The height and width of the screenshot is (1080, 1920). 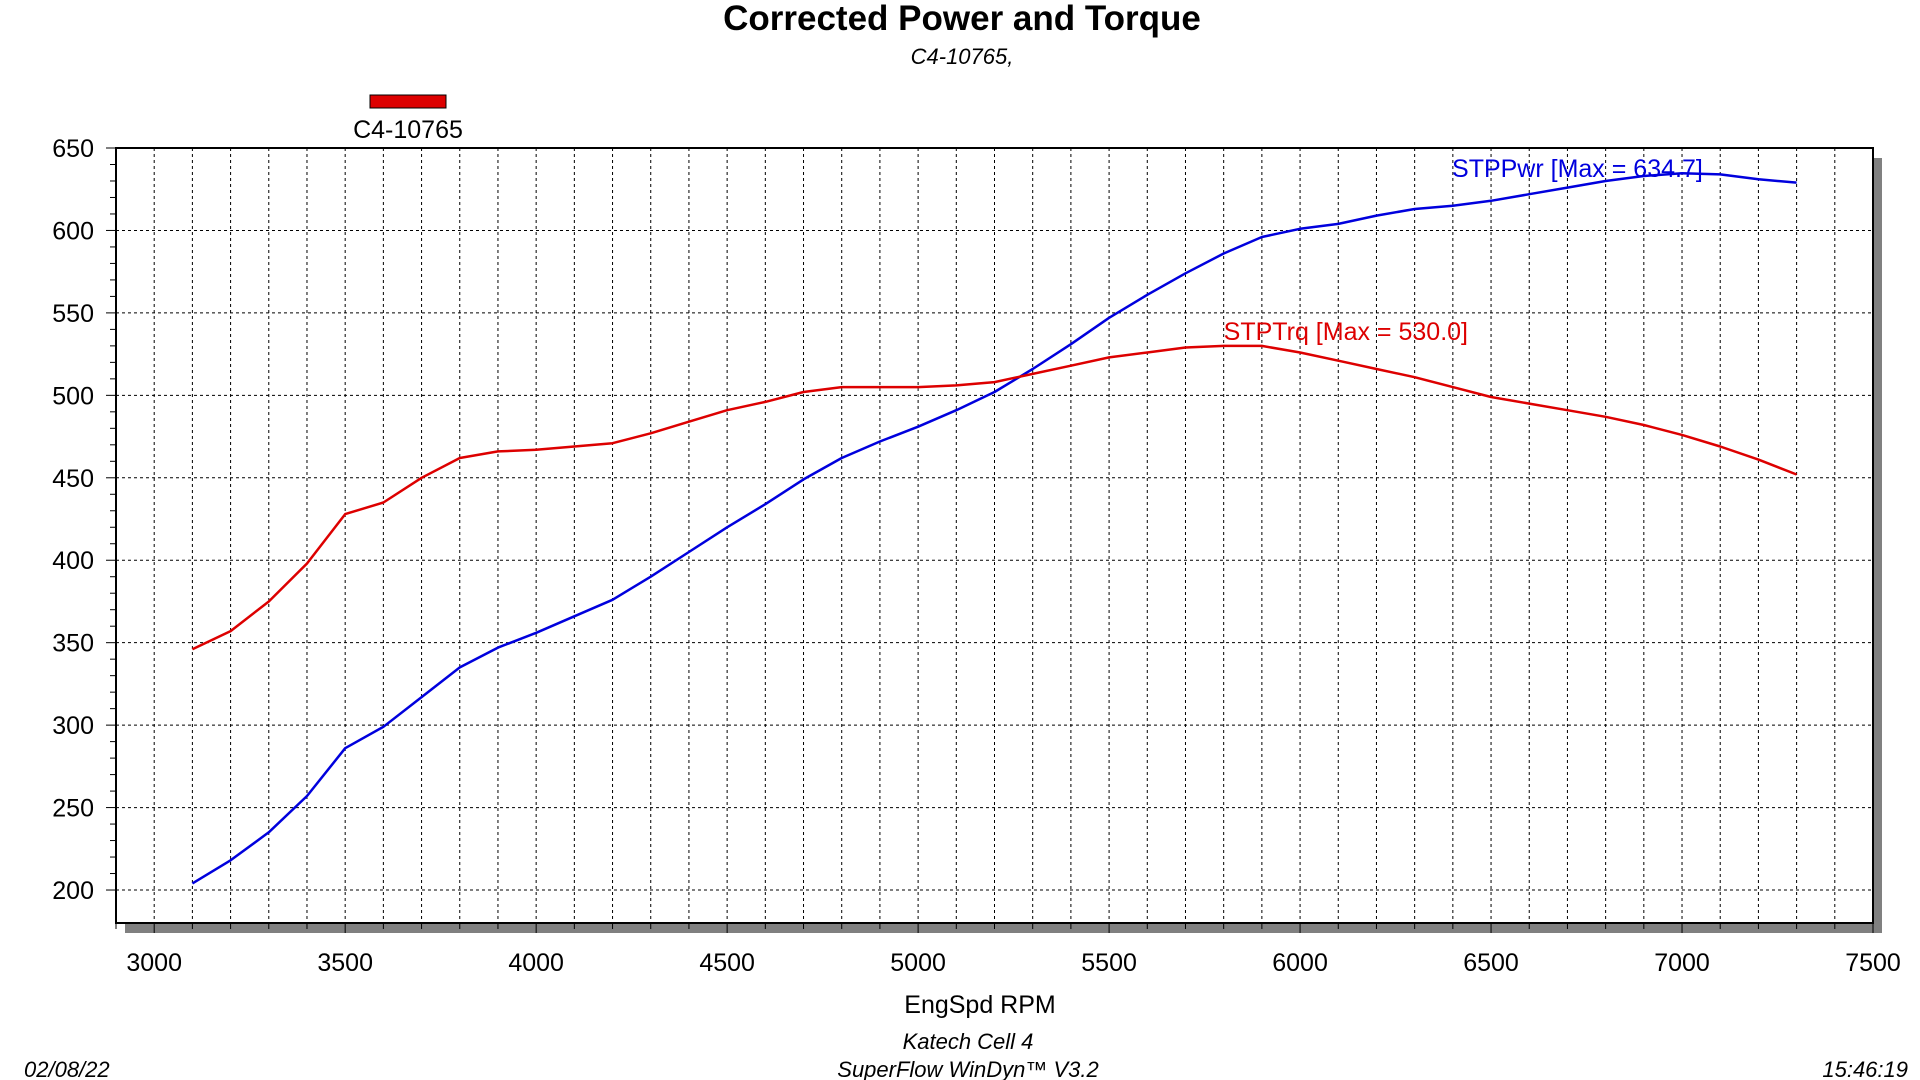 I want to click on y-tick-label: 300, so click(x=73, y=726).